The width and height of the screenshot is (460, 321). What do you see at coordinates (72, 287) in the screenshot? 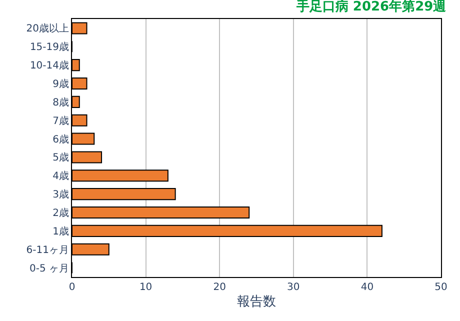
I see `x-tick-label: 0` at bounding box center [72, 287].